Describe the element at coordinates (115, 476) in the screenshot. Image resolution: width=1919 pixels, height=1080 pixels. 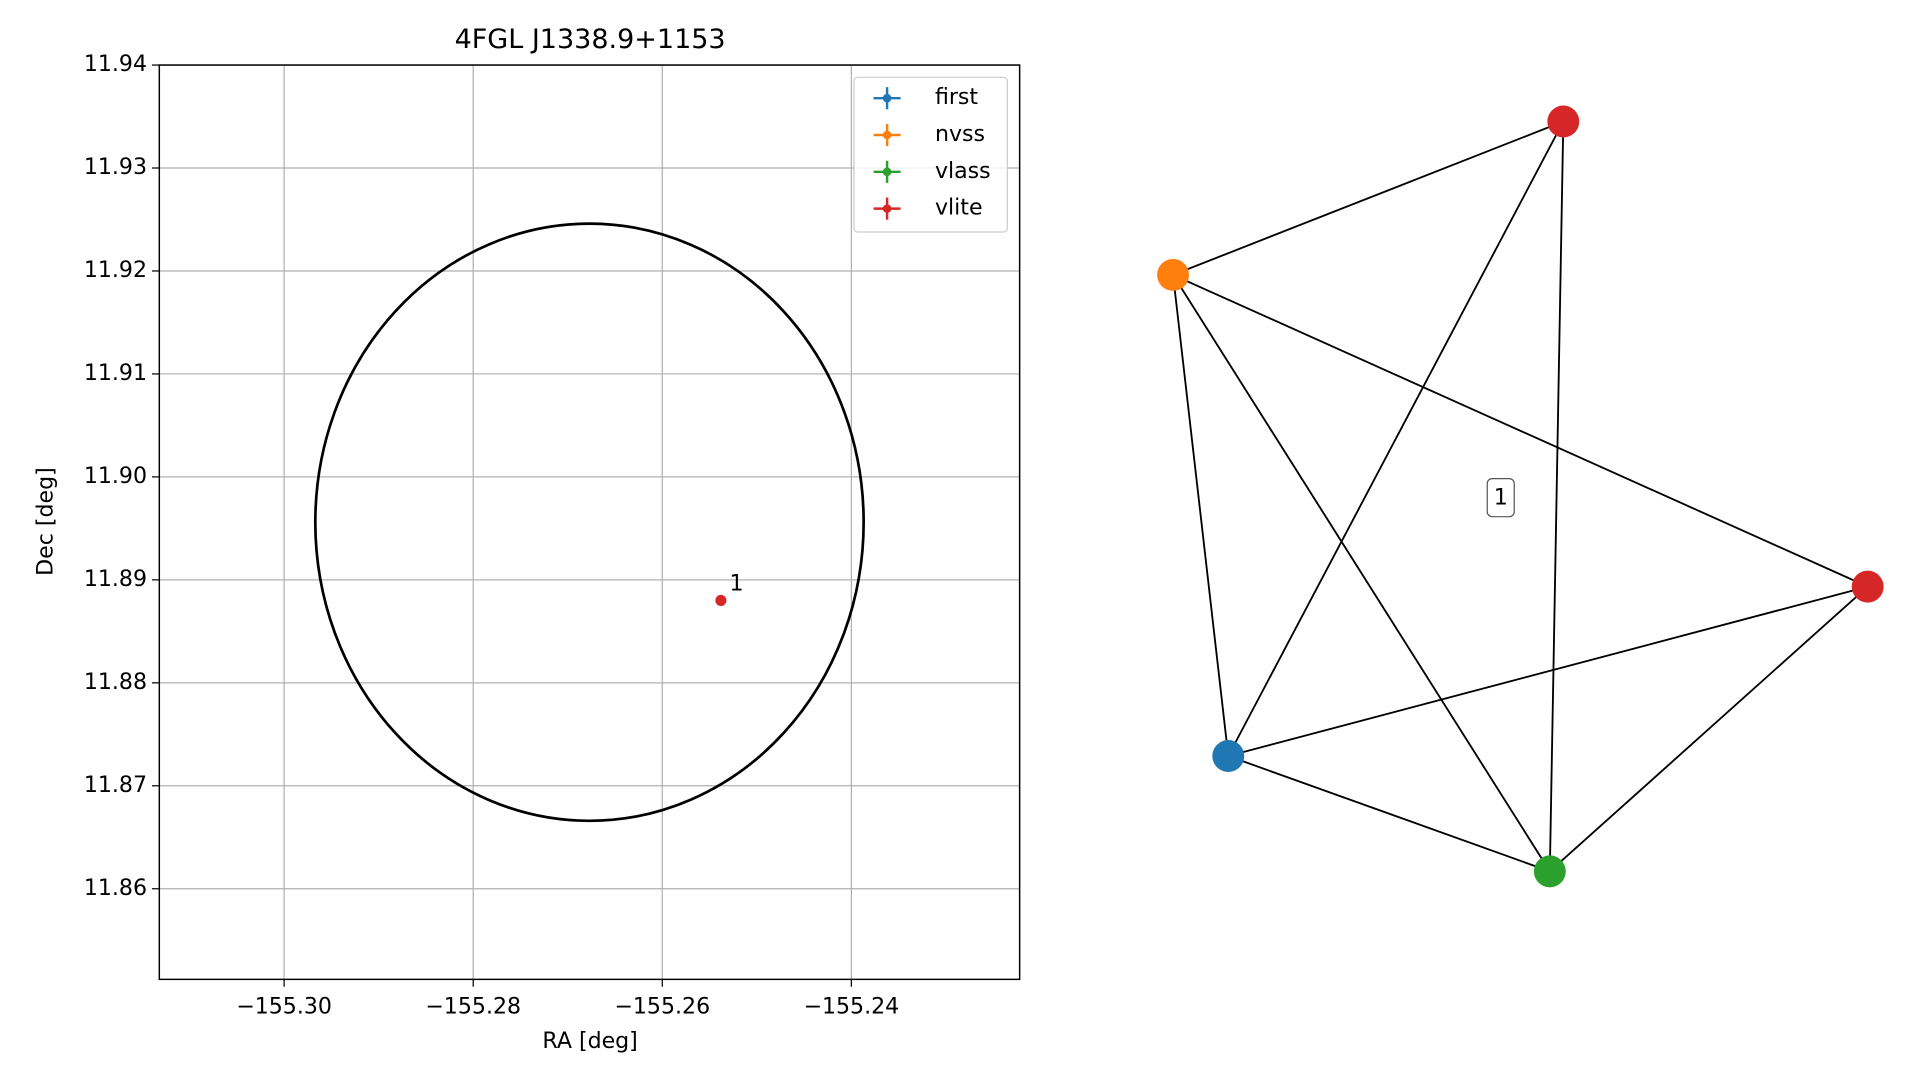
I see `y-tick-label: 11.90` at that location.